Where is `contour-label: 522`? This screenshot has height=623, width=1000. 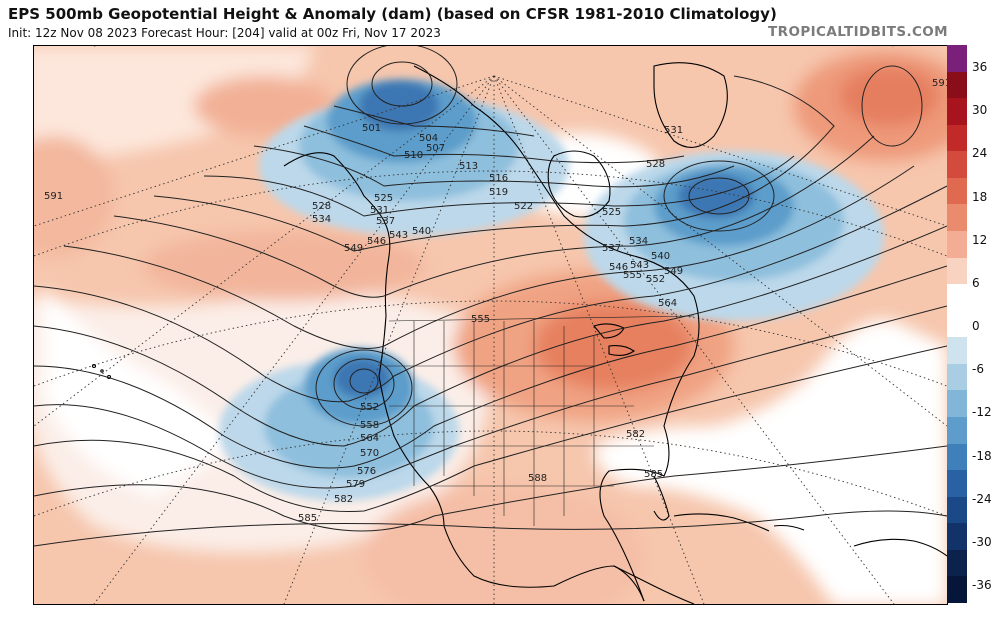 contour-label: 522 is located at coordinates (523, 206).